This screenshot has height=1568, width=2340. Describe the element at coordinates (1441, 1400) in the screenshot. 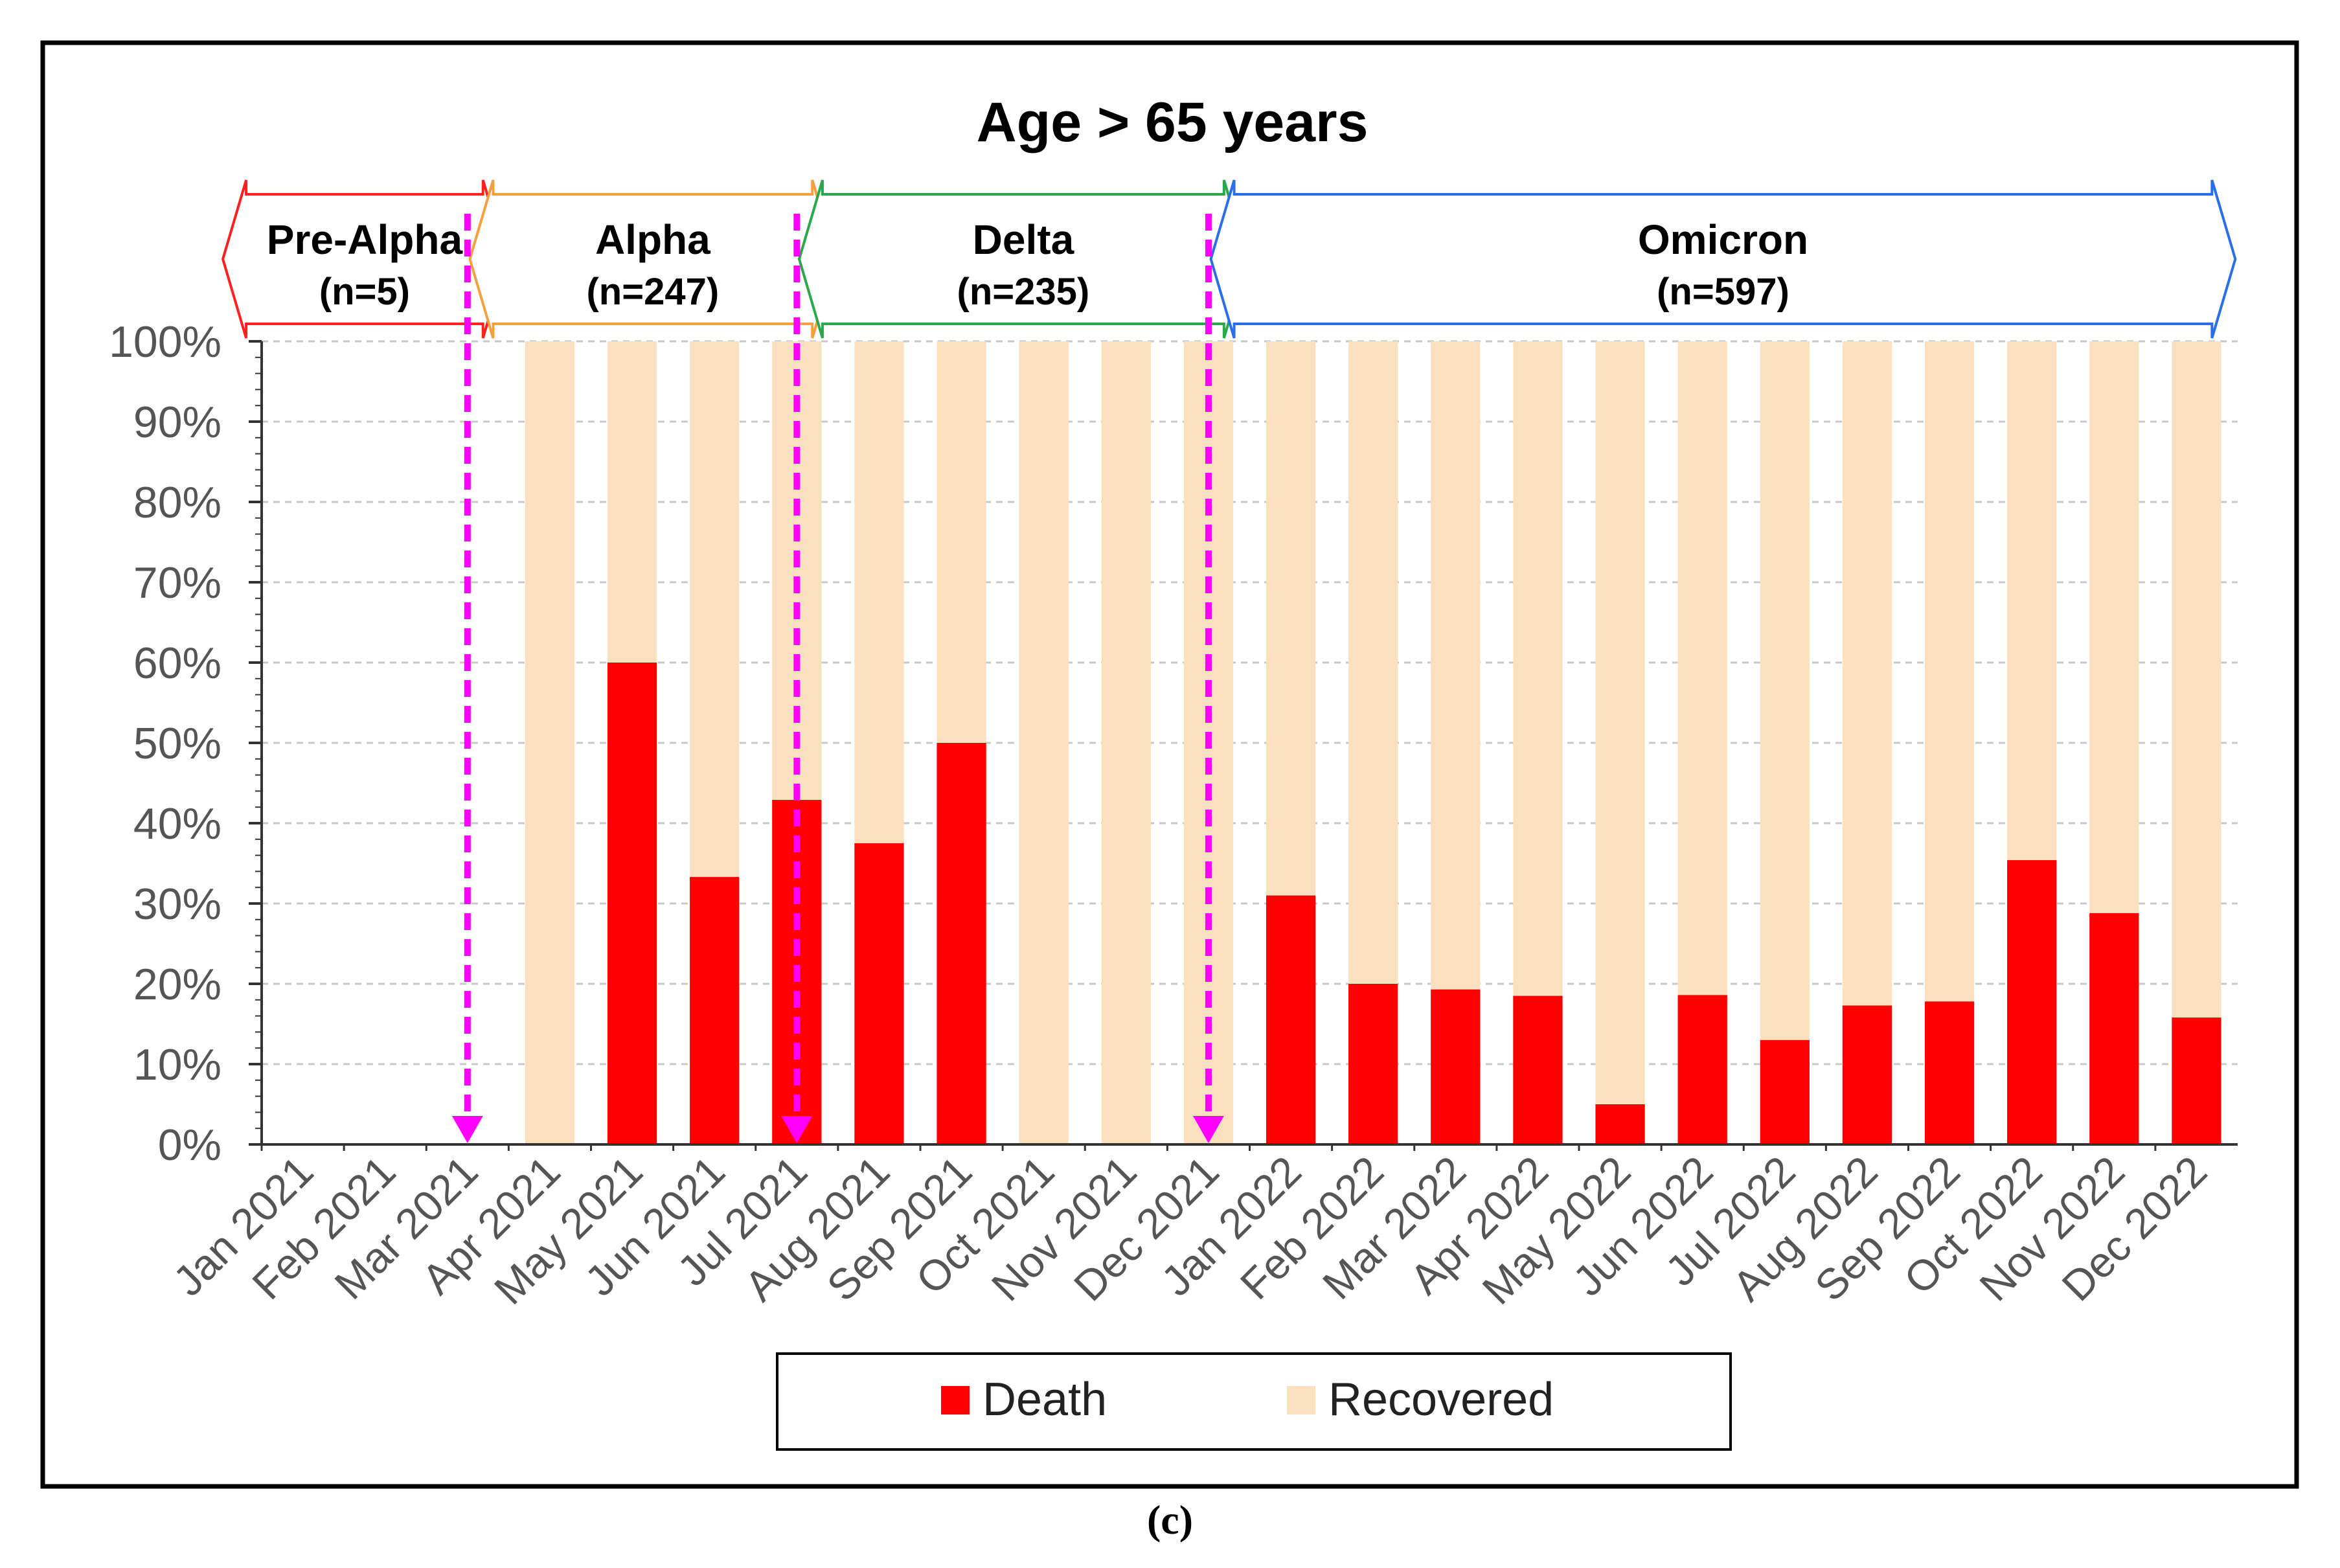

I see `legend-label-recovered: Recovered` at that location.